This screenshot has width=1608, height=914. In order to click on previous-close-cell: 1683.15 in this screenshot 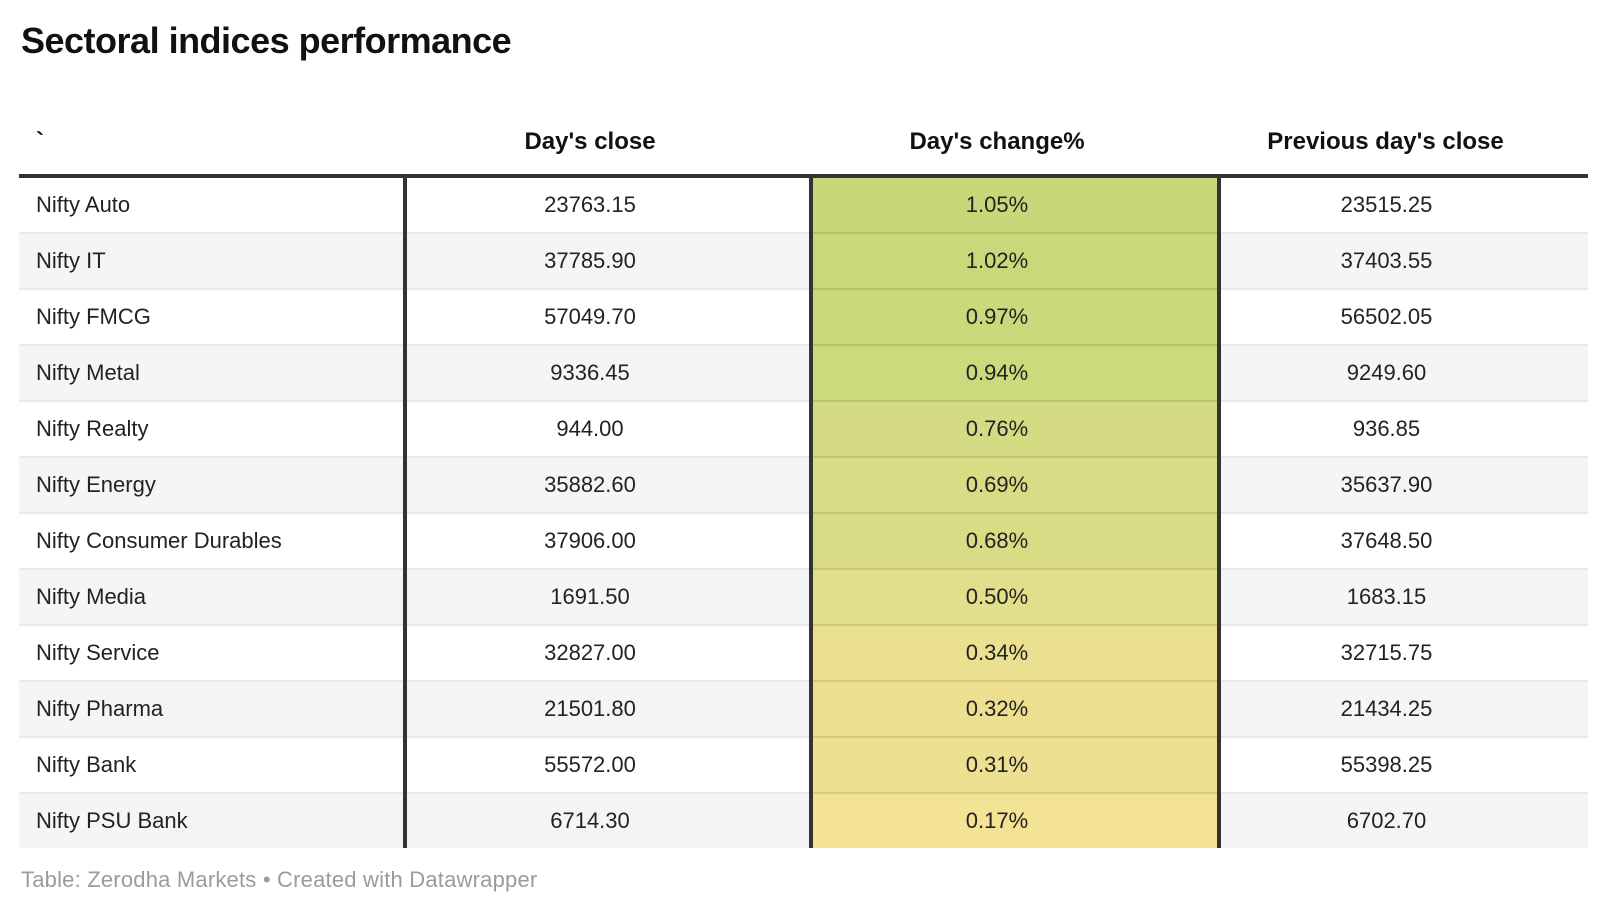, I will do `click(1402, 596)`.